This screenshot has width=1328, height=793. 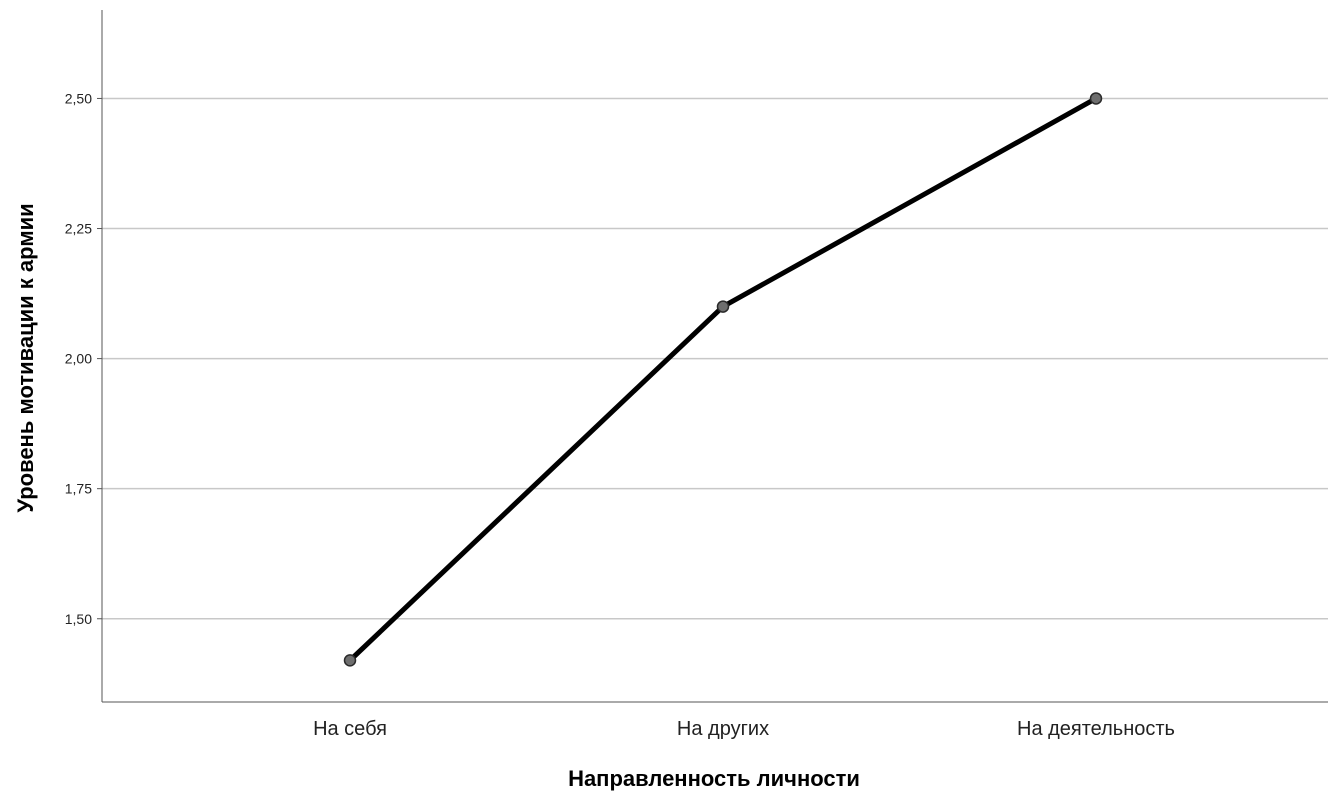 What do you see at coordinates (78, 359) in the screenshot?
I see `y-tick-label: 2,00` at bounding box center [78, 359].